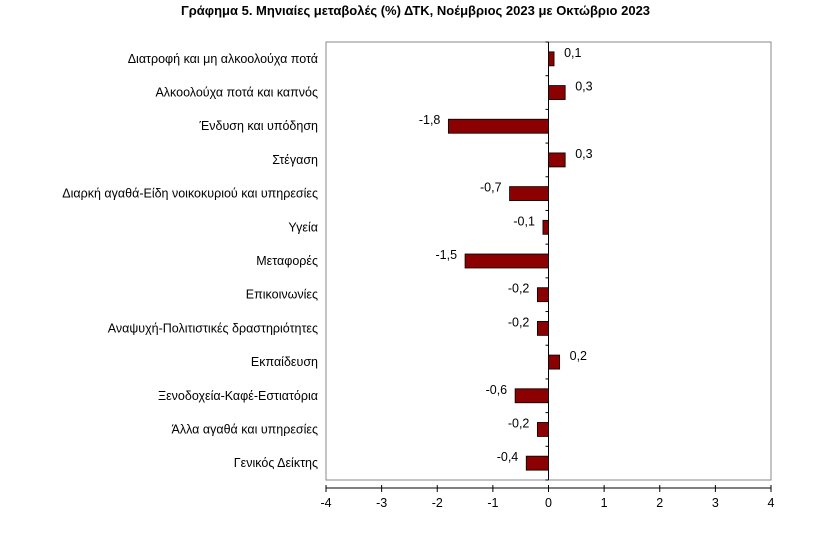  What do you see at coordinates (213, 328) in the screenshot?
I see `category-label: Αναψυχή-Πολιτιστικές δραστηριότητες` at bounding box center [213, 328].